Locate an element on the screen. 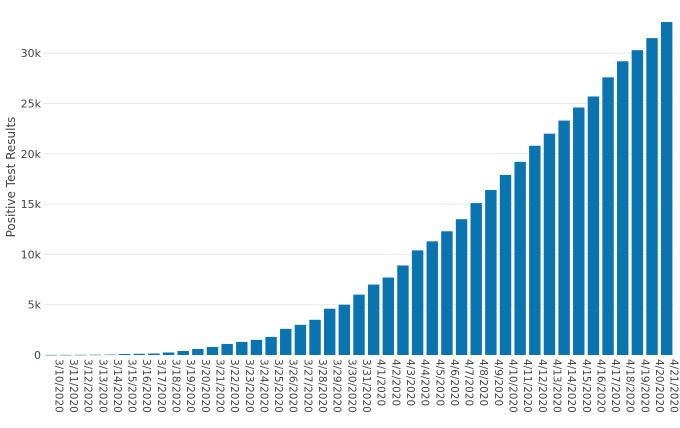 The height and width of the screenshot is (428, 680). x-tick-label: 4/1/2020 is located at coordinates (381, 382).